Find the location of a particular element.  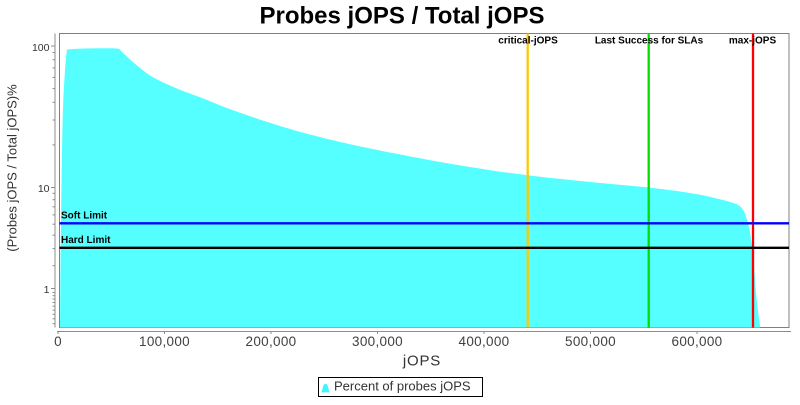

svg-text: 600,000 is located at coordinates (697, 341).